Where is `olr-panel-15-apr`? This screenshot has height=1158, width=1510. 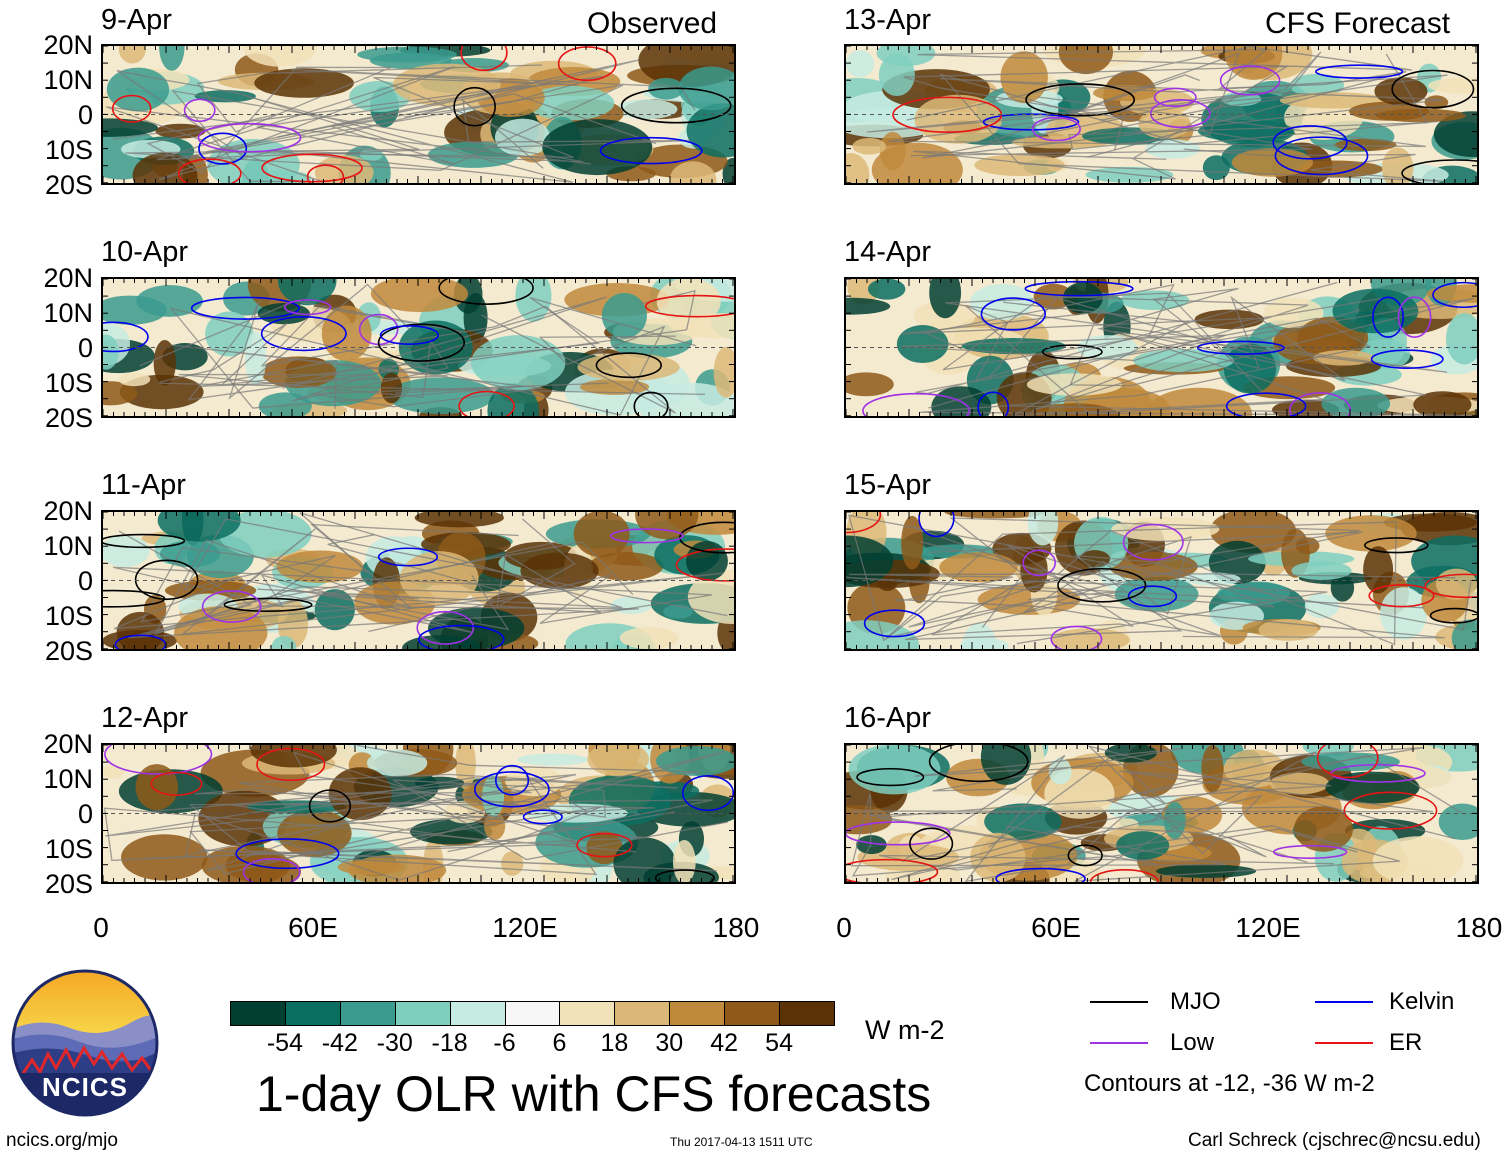
olr-panel-15-apr is located at coordinates (1161, 580).